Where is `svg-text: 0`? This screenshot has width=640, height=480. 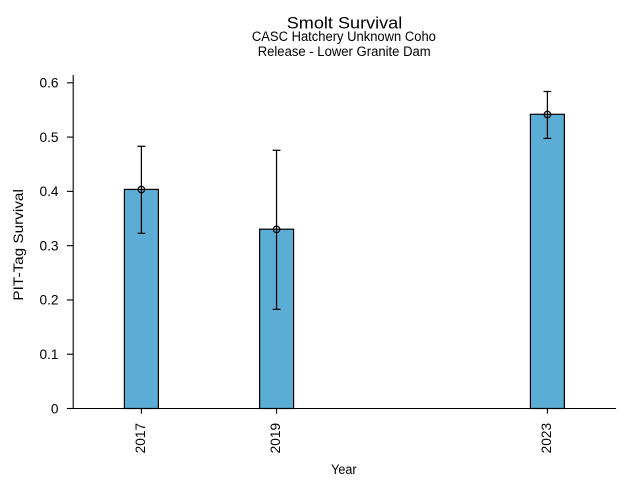 svg-text: 0 is located at coordinates (55, 408).